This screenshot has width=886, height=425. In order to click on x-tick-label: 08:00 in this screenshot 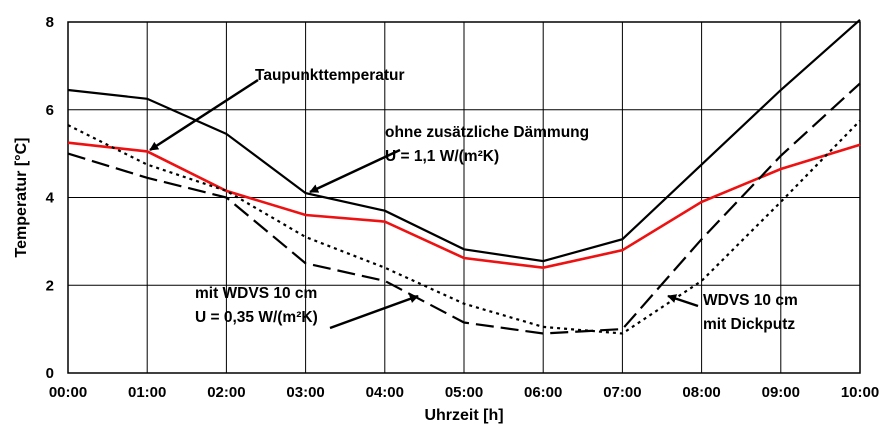, I will do `click(701, 392)`.